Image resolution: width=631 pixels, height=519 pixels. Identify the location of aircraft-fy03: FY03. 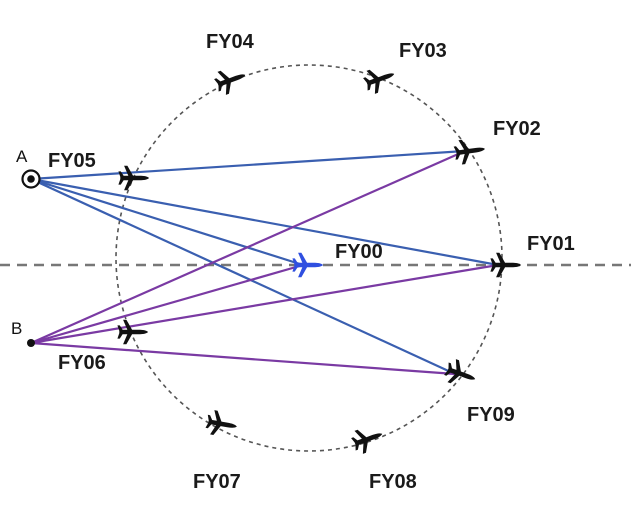
(404, 68).